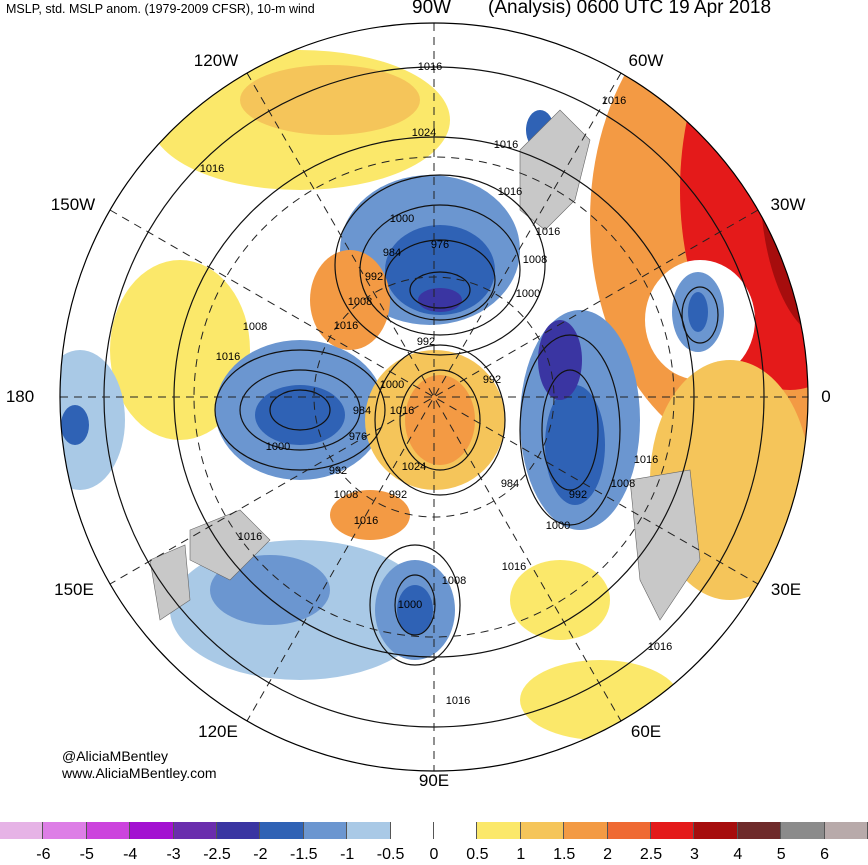 This screenshot has width=868, height=865. What do you see at coordinates (73, 204) in the screenshot?
I see `lon-label-150w: 150W` at bounding box center [73, 204].